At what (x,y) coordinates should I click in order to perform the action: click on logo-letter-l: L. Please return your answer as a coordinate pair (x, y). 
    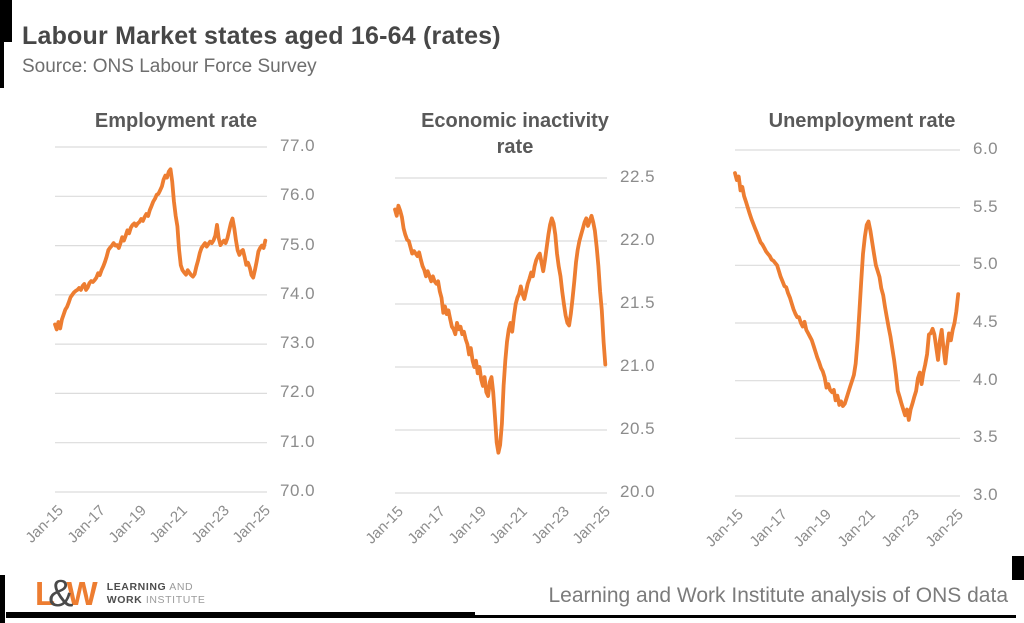
    Looking at the image, I should click on (45, 593).